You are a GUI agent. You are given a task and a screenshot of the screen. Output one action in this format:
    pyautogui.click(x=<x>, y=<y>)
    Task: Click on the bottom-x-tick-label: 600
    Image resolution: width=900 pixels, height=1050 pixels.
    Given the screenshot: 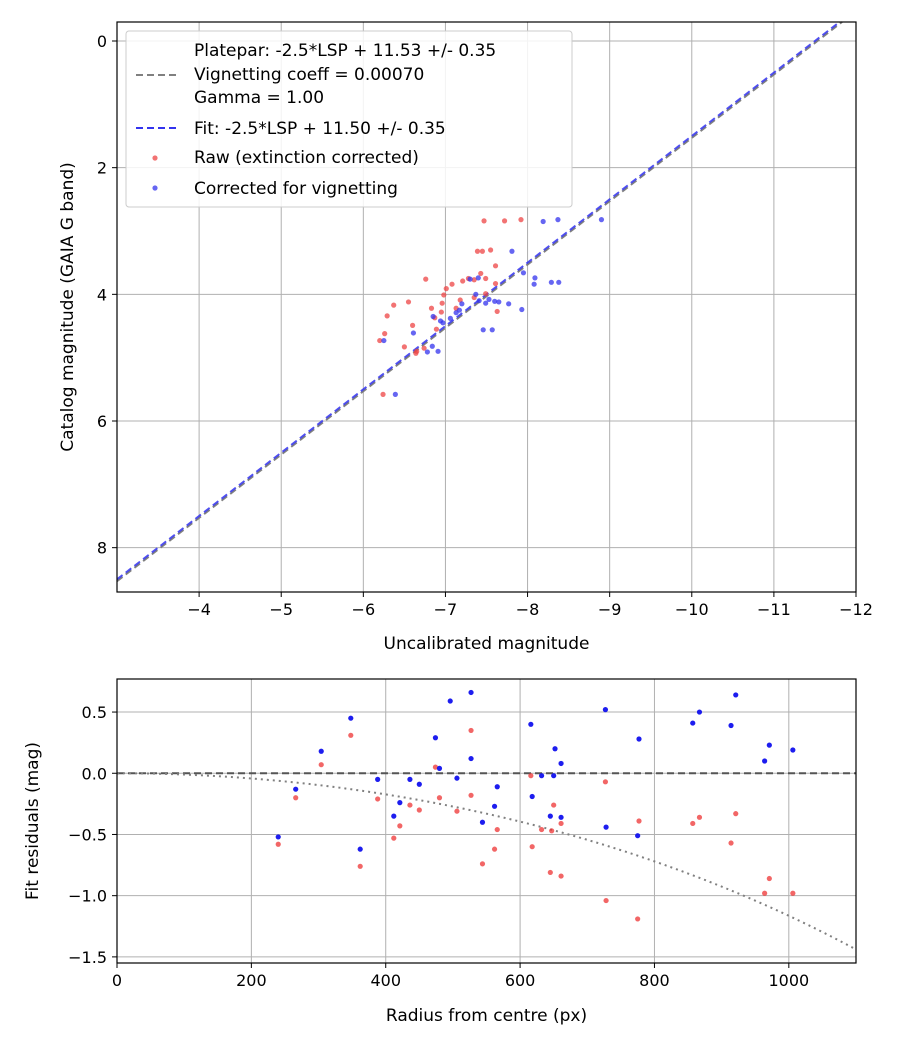 What is the action you would take?
    pyautogui.click(x=520, y=980)
    